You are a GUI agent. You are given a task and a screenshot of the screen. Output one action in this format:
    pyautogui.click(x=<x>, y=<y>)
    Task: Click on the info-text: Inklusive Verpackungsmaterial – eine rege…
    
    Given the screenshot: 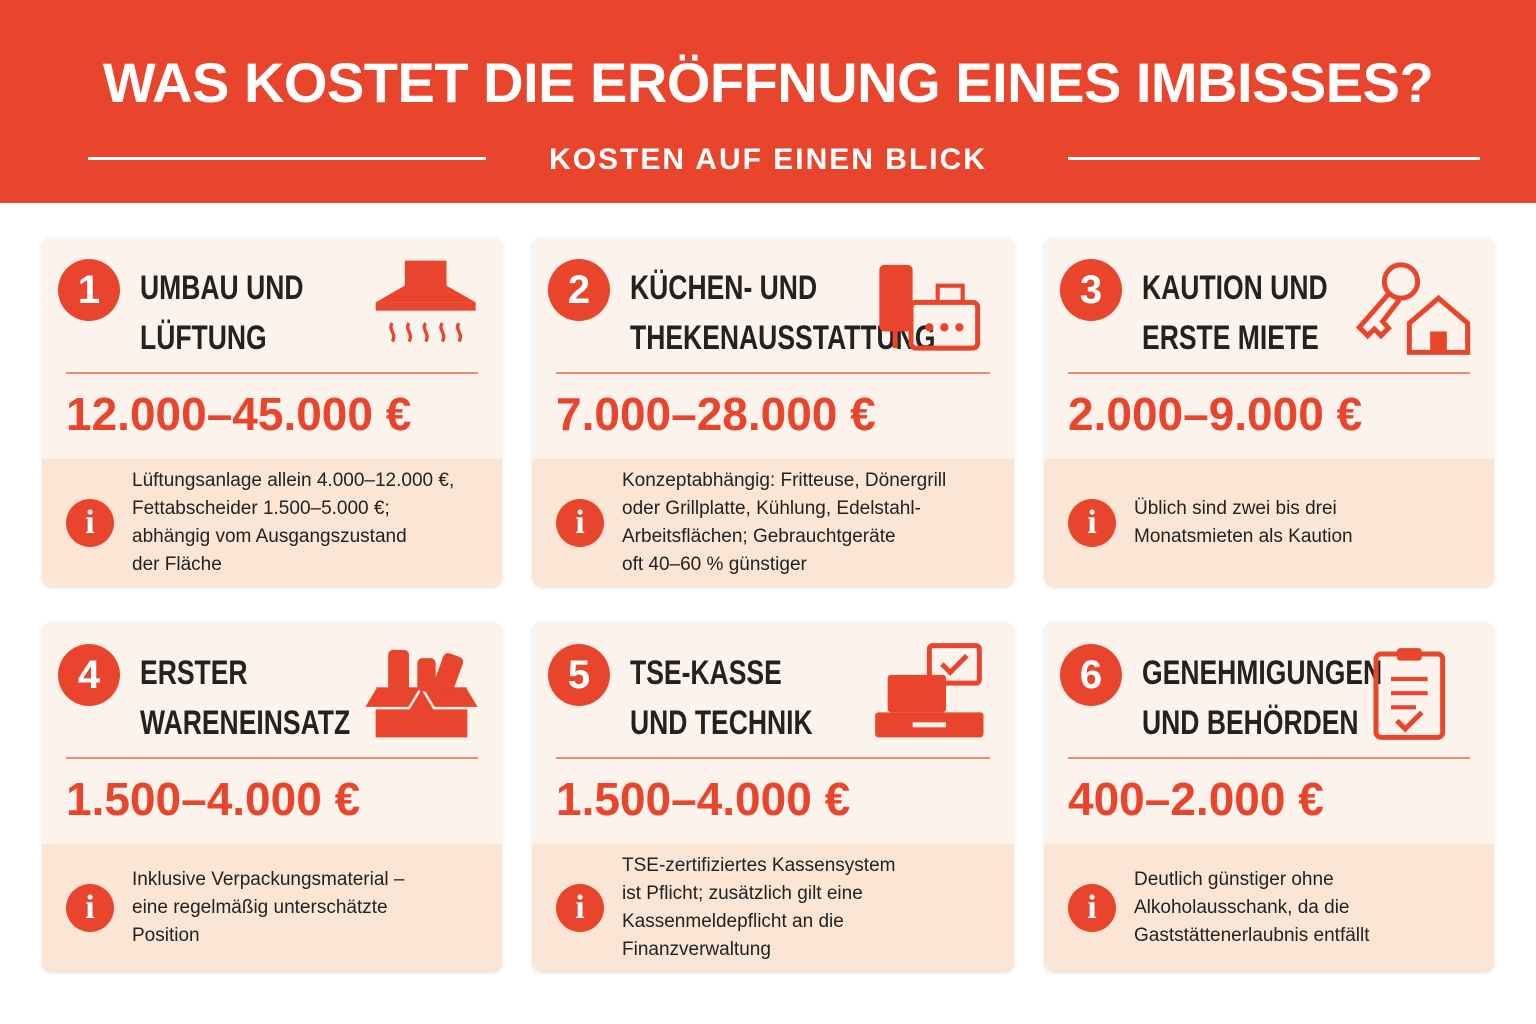 What is the action you would take?
    pyautogui.click(x=268, y=908)
    